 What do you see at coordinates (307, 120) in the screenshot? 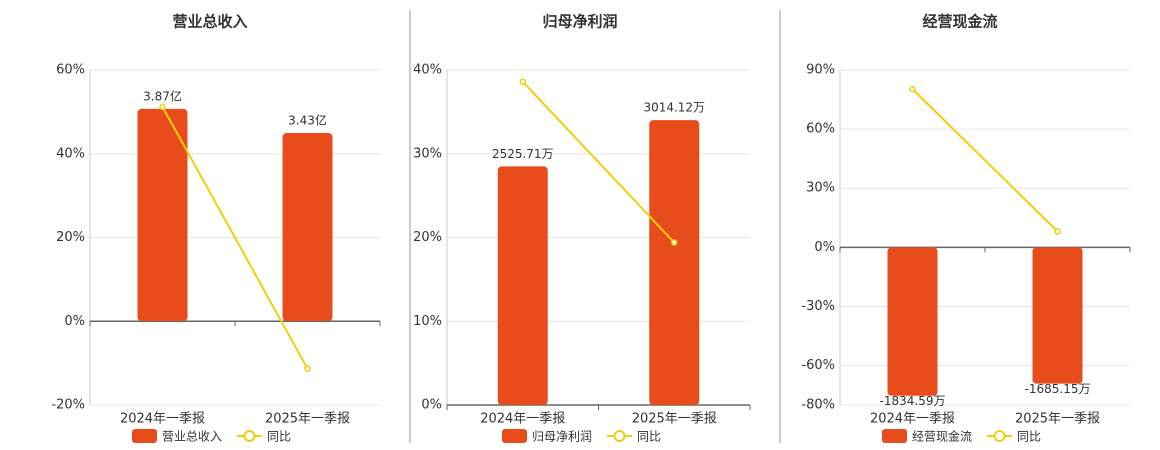
I see `bar-value-label: 3.43亿` at bounding box center [307, 120].